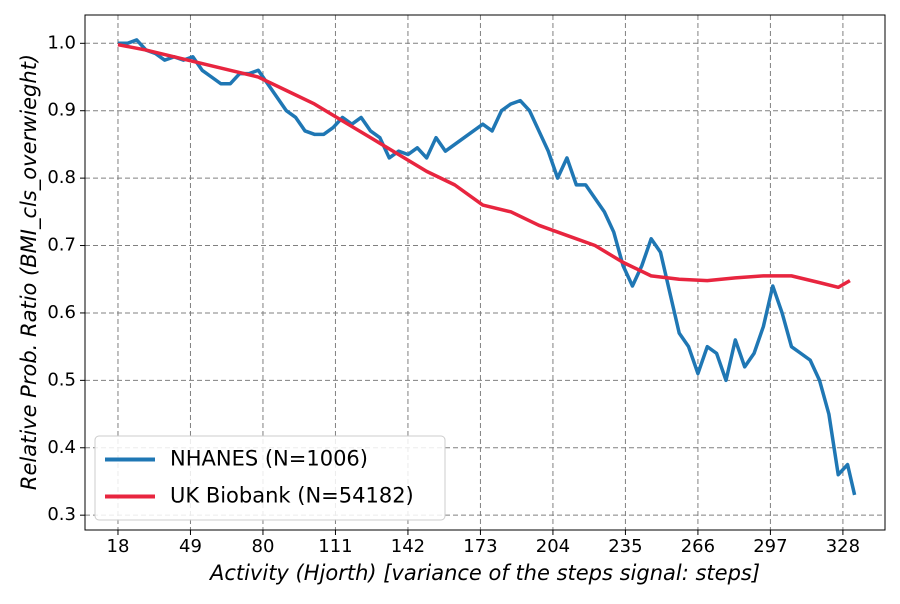 The height and width of the screenshot is (604, 900). What do you see at coordinates (61, 42) in the screenshot?
I see `y-tick-label: 1.0` at bounding box center [61, 42].